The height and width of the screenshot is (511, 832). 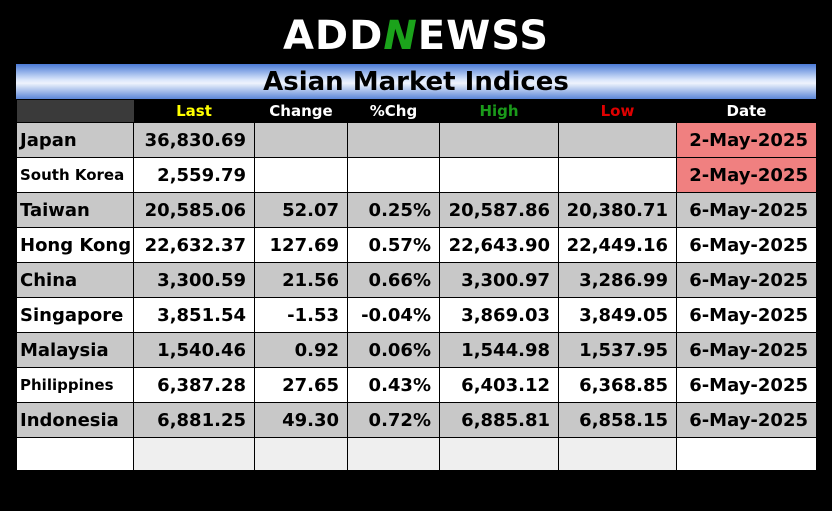 What do you see at coordinates (75, 315) in the screenshot?
I see `country-cell: Singapore` at bounding box center [75, 315].